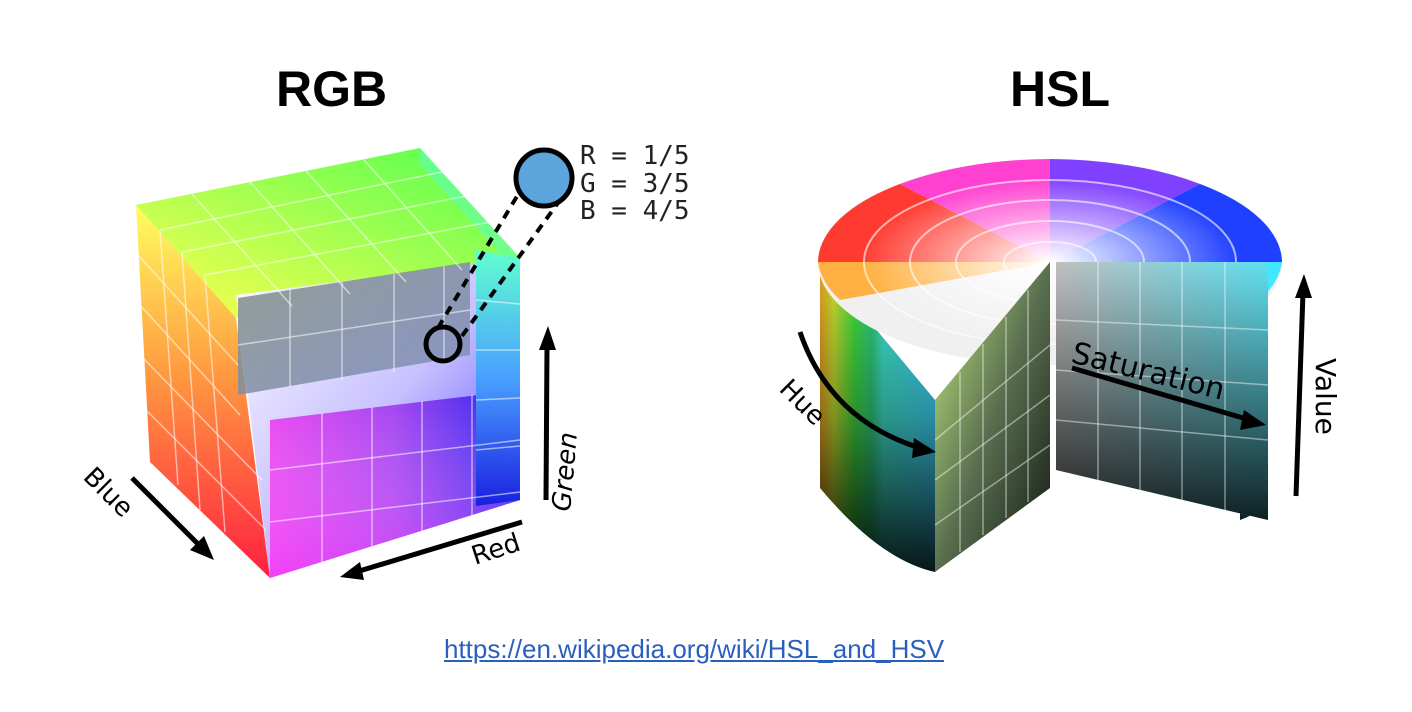  Describe the element at coordinates (635, 156) in the screenshot. I see `readout-r: R = 1/5` at that location.